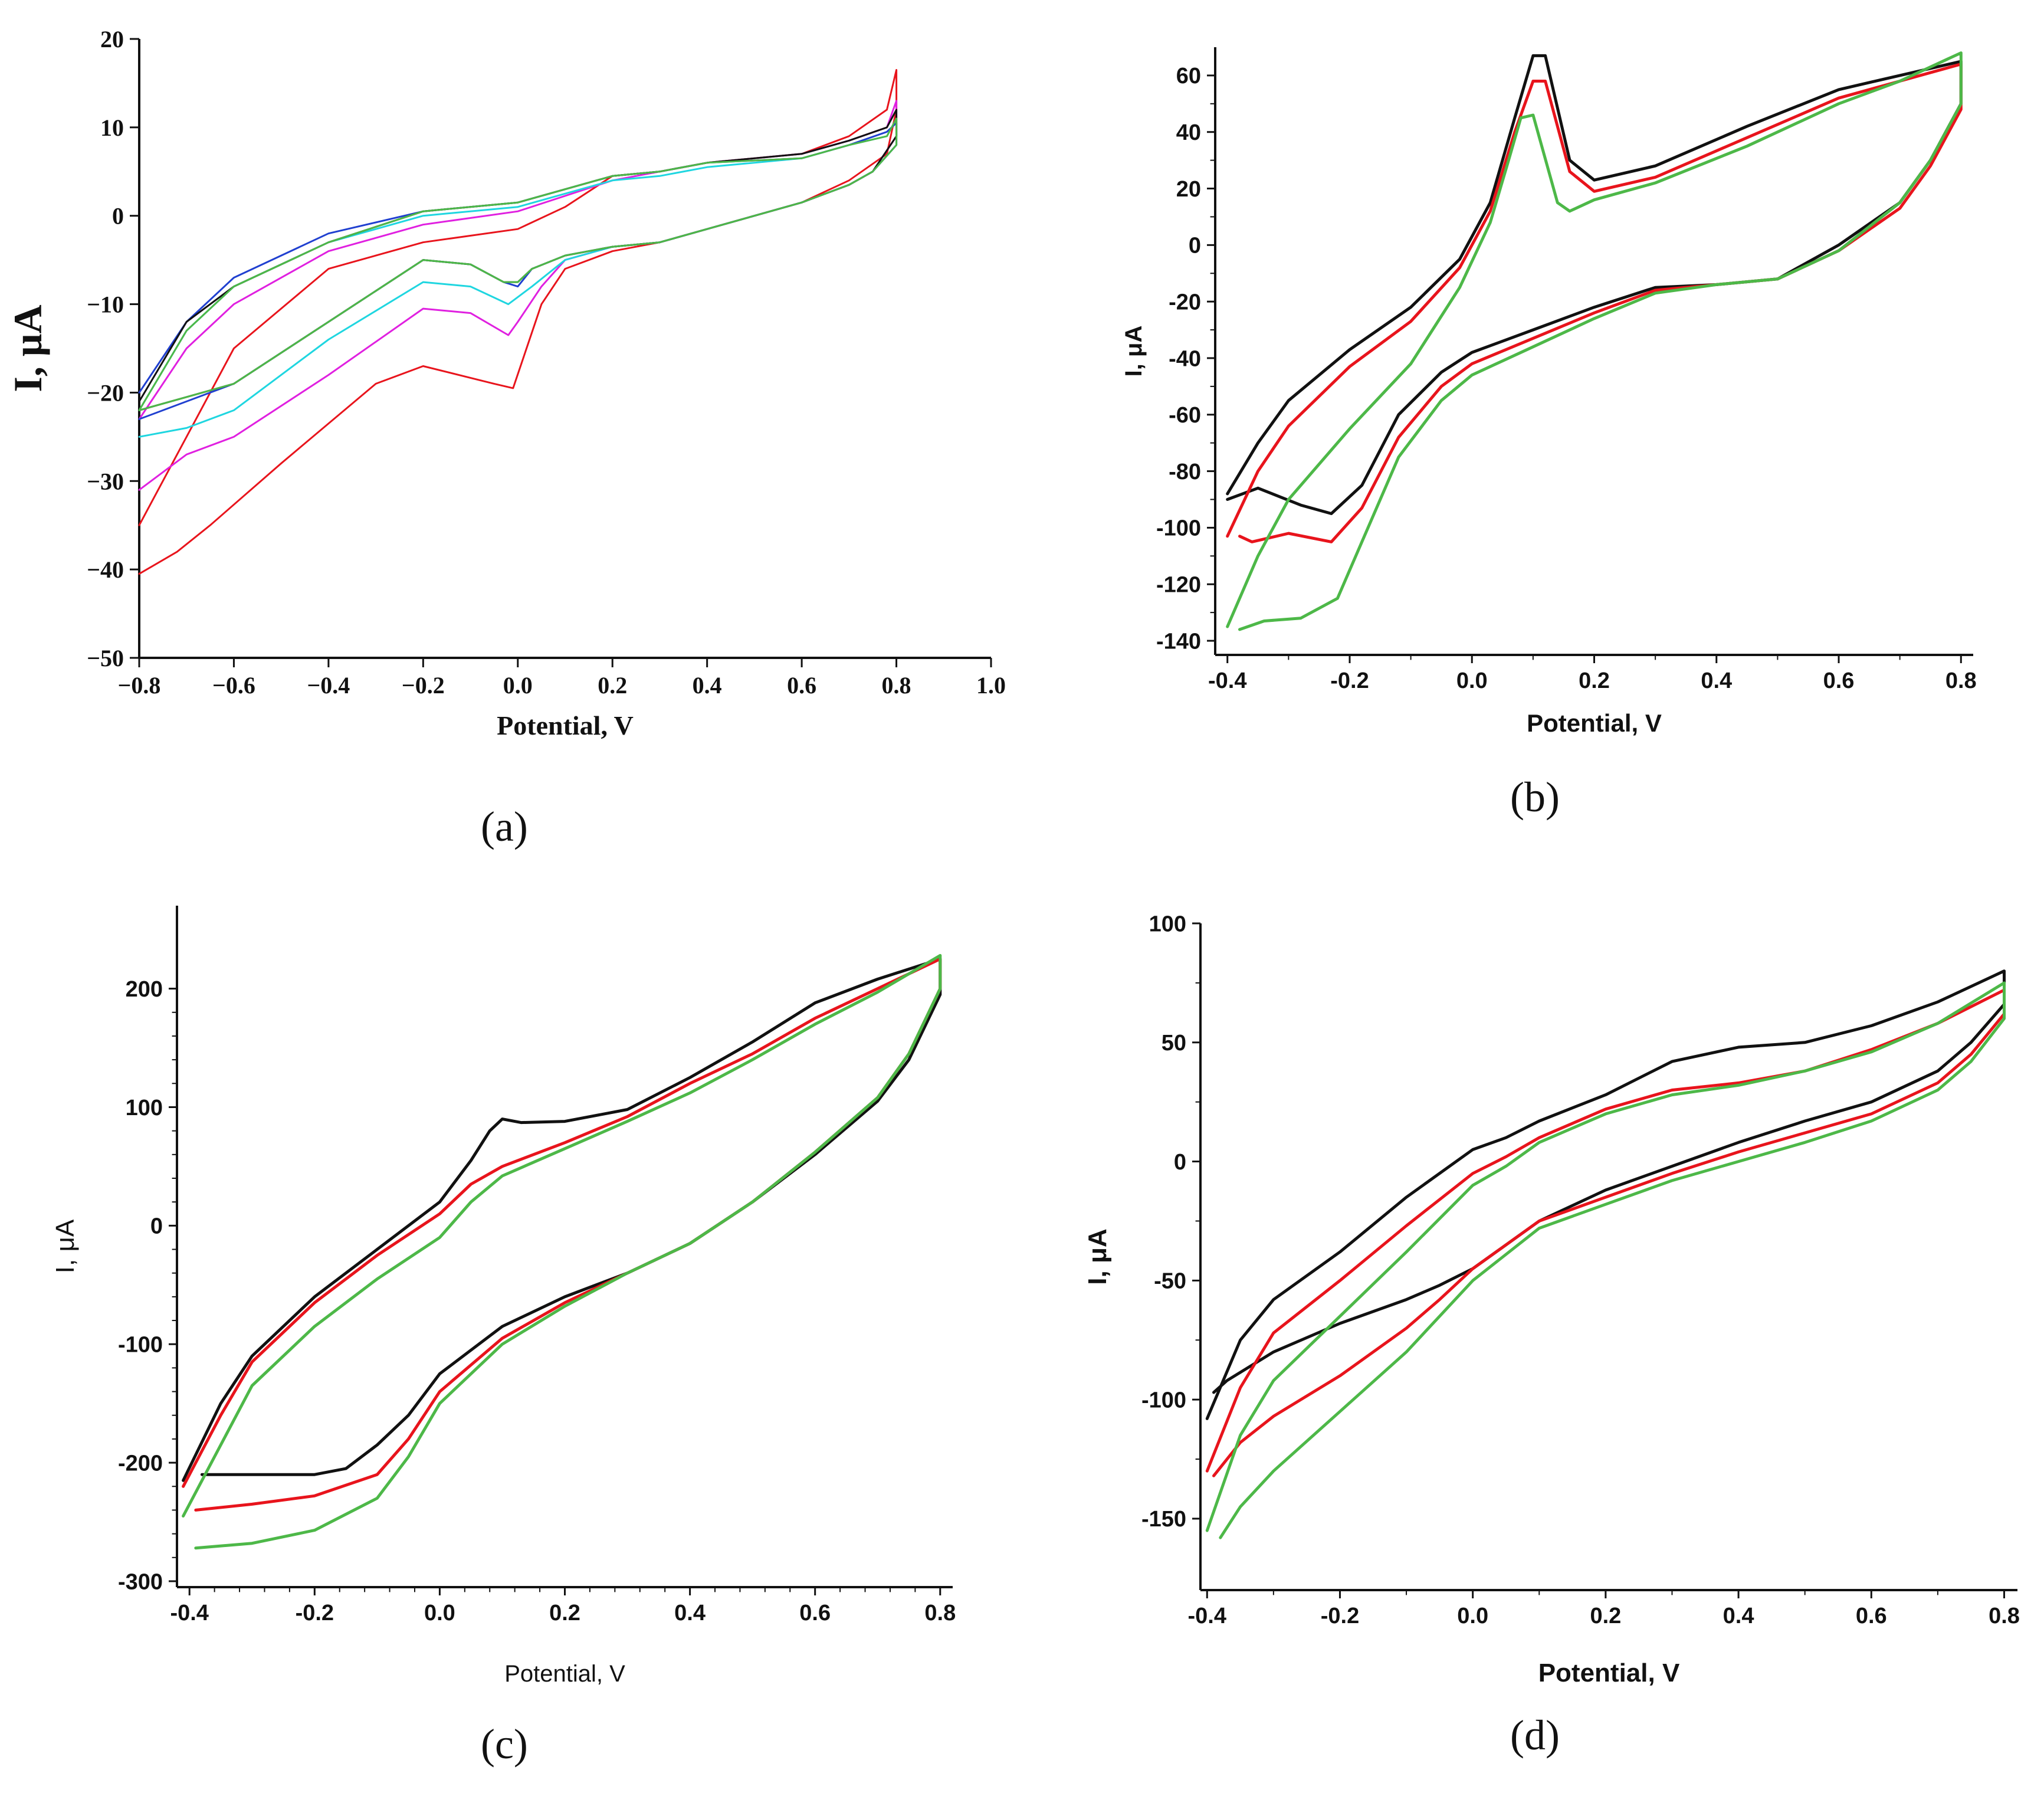 This screenshot has width=2044, height=1796. Describe the element at coordinates (1535, 798) in the screenshot. I see `panel-label-b: (b)` at that location.